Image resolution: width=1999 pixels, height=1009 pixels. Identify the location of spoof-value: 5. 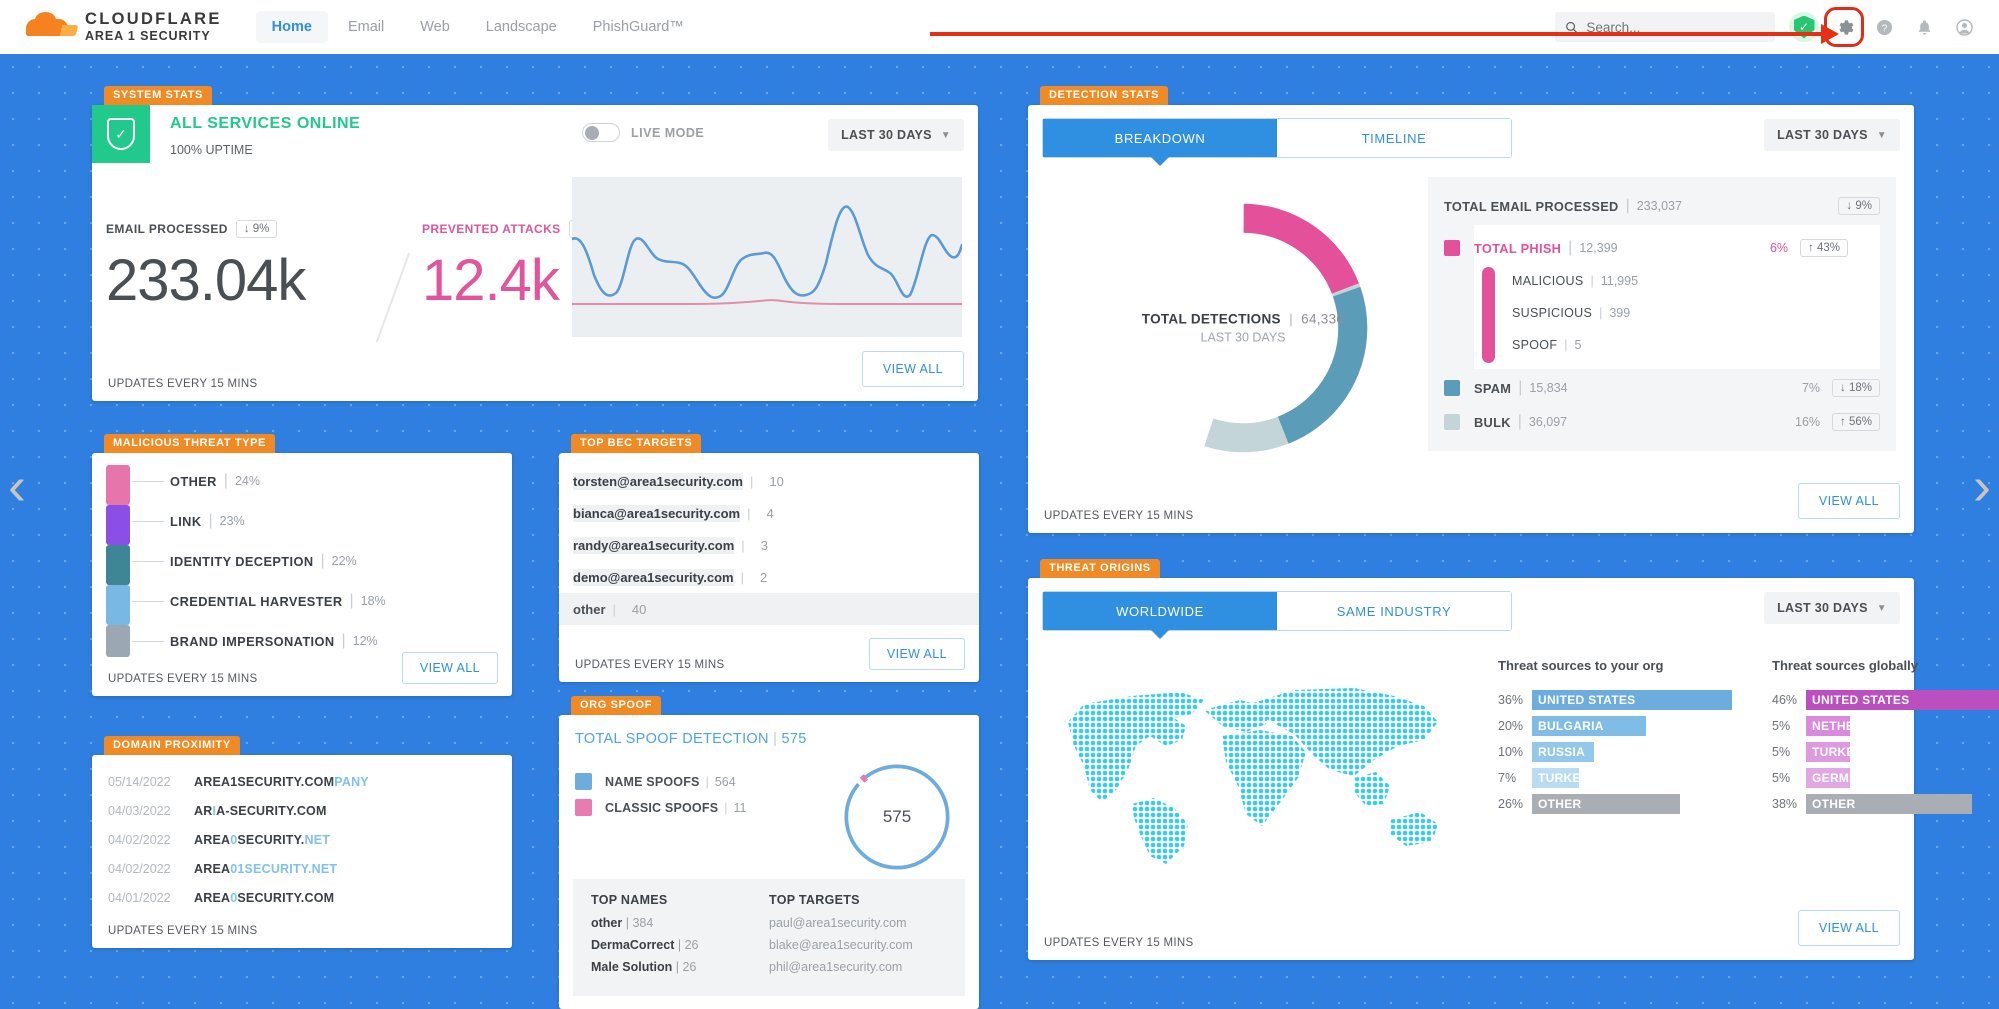
(1578, 345).